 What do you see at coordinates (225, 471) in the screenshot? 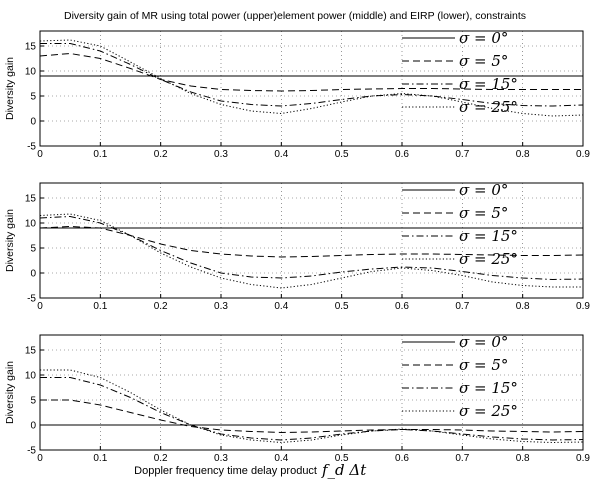
I see `x-axis-label: Doppler frequency time delay product` at bounding box center [225, 471].